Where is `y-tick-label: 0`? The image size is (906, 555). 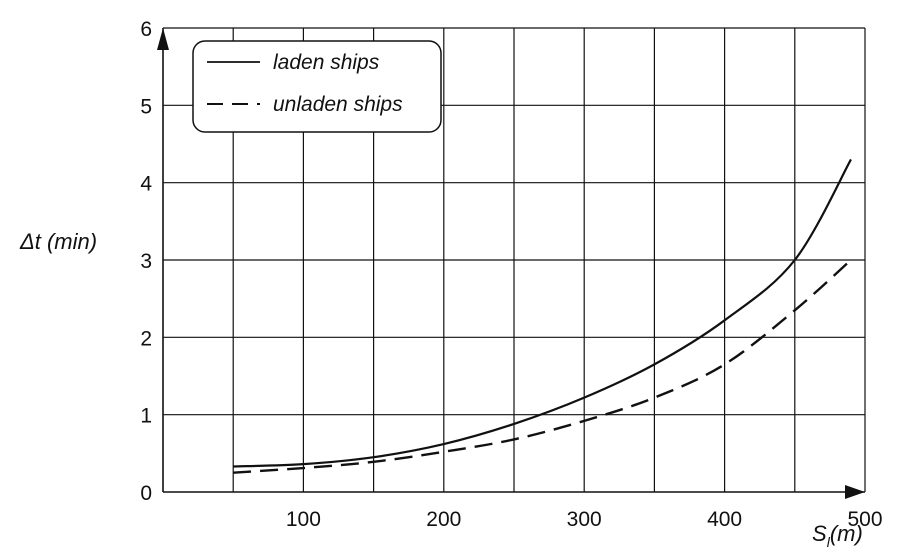 y-tick-label: 0 is located at coordinates (146, 493).